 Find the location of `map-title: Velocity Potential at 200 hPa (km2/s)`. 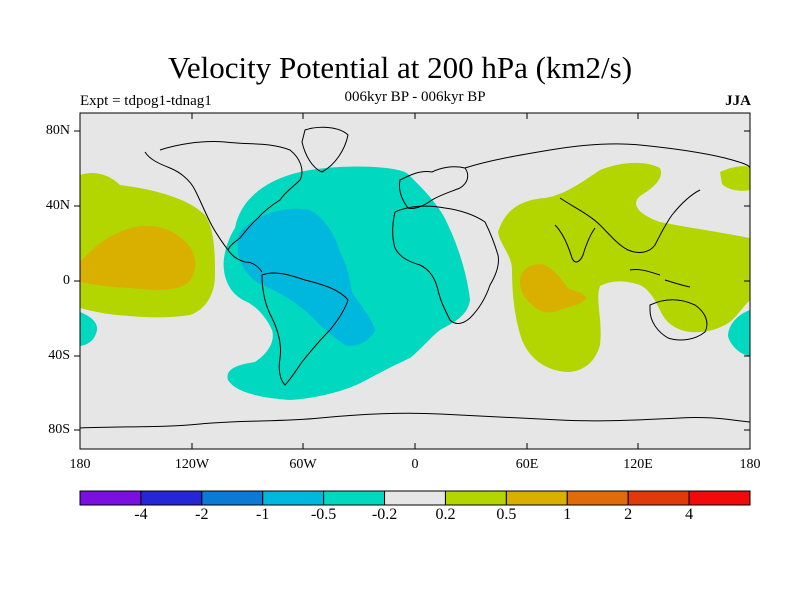

map-title: Velocity Potential at 200 hPa (km2/s) is located at coordinates (400, 67).